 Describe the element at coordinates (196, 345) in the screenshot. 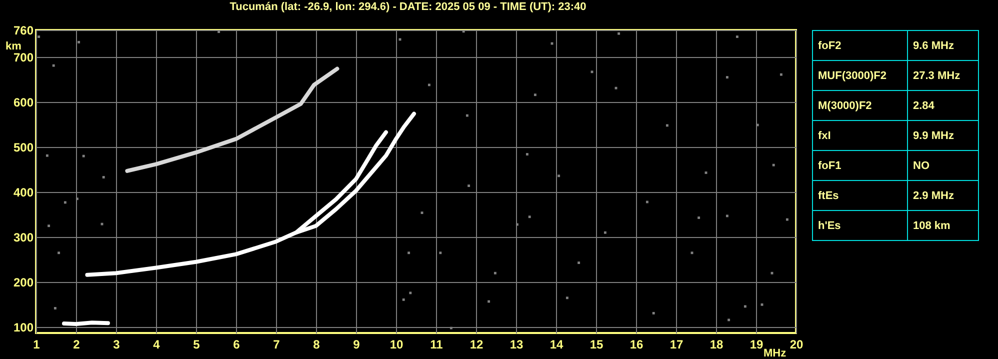

I see `x-tick-label: 5` at that location.